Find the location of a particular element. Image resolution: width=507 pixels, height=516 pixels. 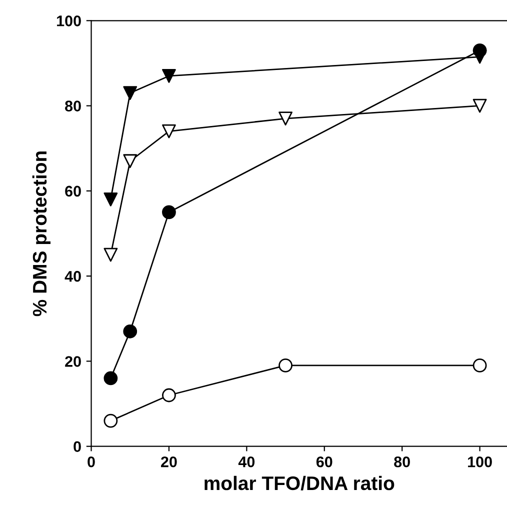

x-tick-label: 20 is located at coordinates (169, 462).